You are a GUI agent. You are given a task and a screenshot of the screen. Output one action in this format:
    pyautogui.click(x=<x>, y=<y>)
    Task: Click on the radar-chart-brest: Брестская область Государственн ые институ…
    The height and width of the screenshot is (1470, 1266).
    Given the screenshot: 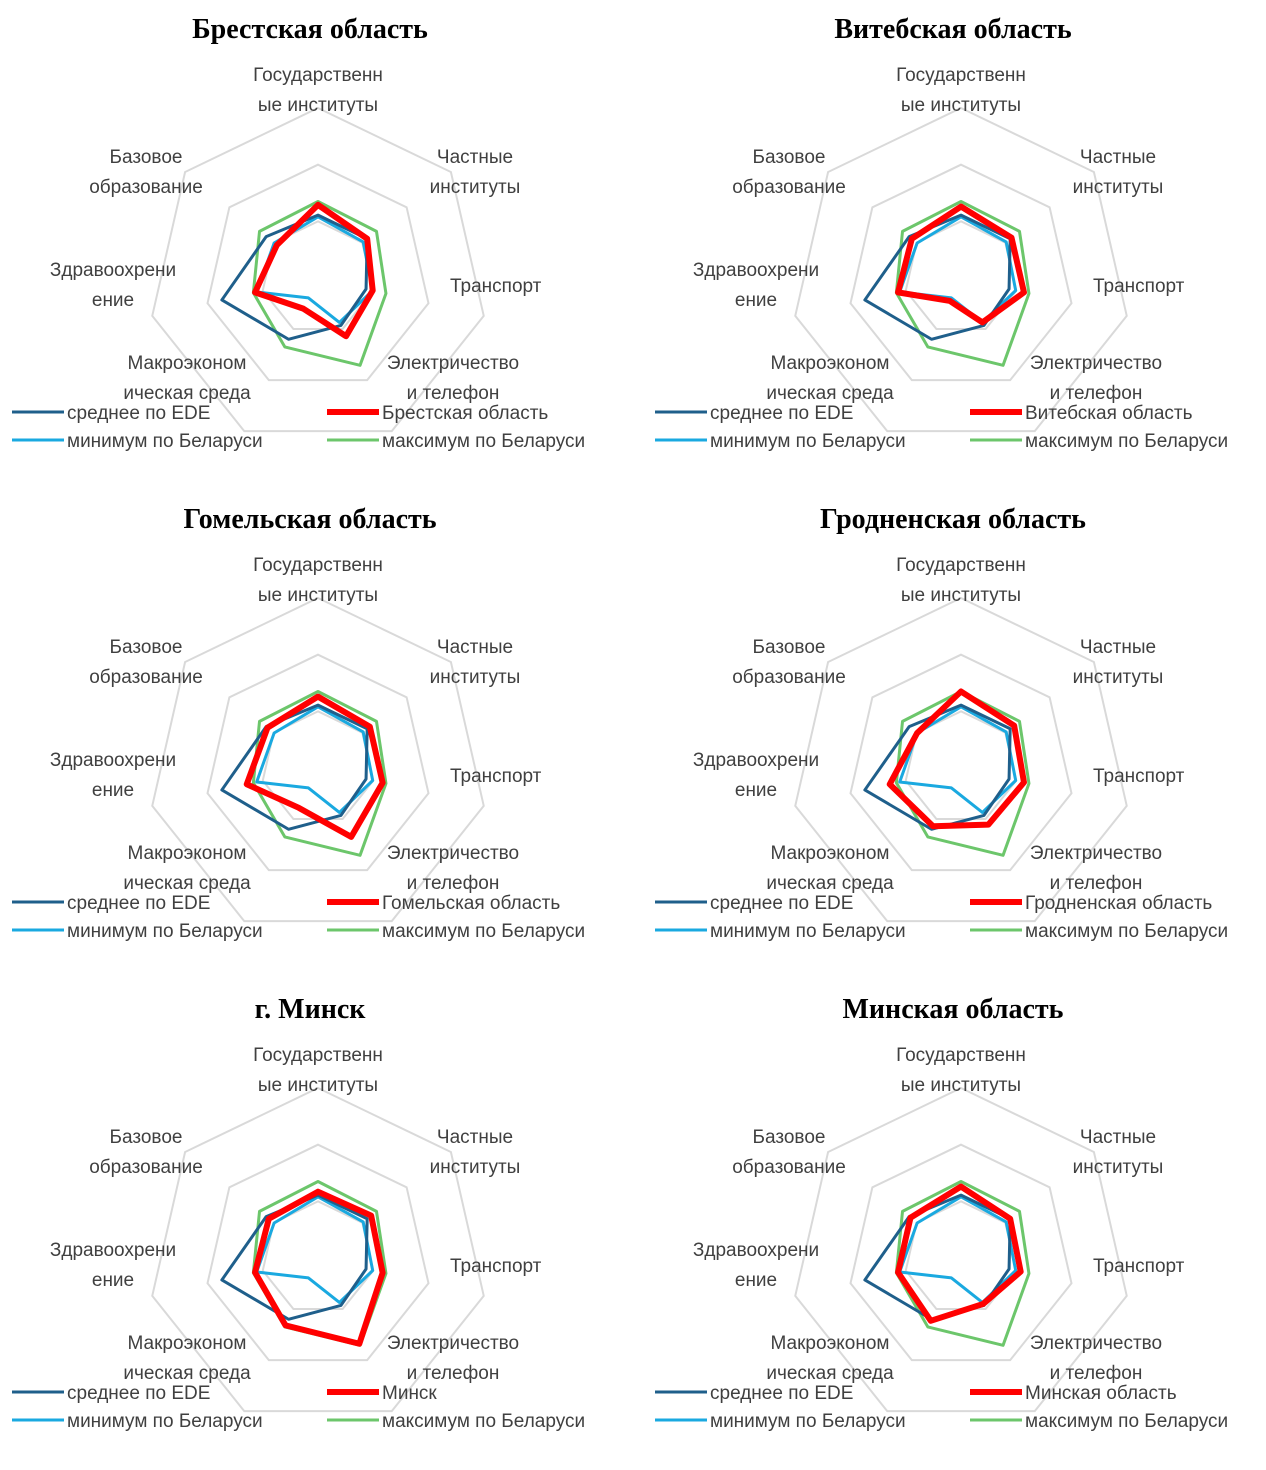 What is the action you would take?
    pyautogui.click(x=298, y=233)
    